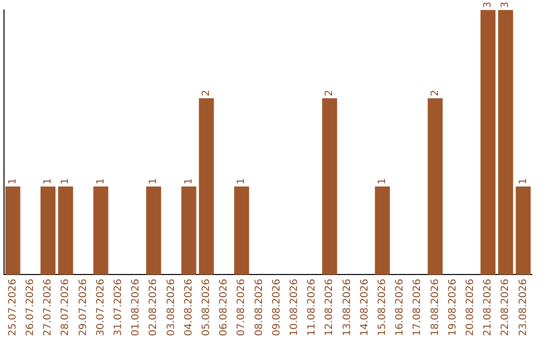 The width and height of the screenshot is (540, 340). Describe the element at coordinates (347, 307) in the screenshot. I see `x-tick-label: 13.08.2026` at that location.